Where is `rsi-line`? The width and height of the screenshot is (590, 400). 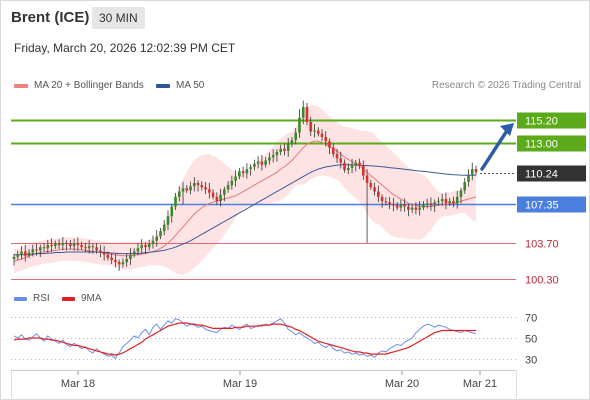 rsi-line is located at coordinates (245, 339).